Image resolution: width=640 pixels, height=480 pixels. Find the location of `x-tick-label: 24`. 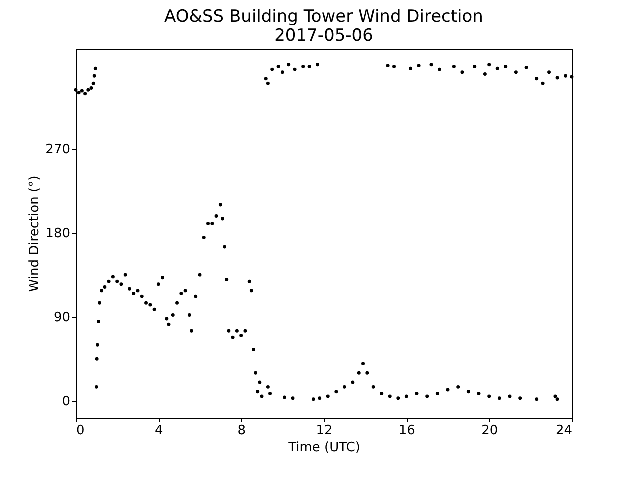

x-tick-label: 24 is located at coordinates (564, 431).